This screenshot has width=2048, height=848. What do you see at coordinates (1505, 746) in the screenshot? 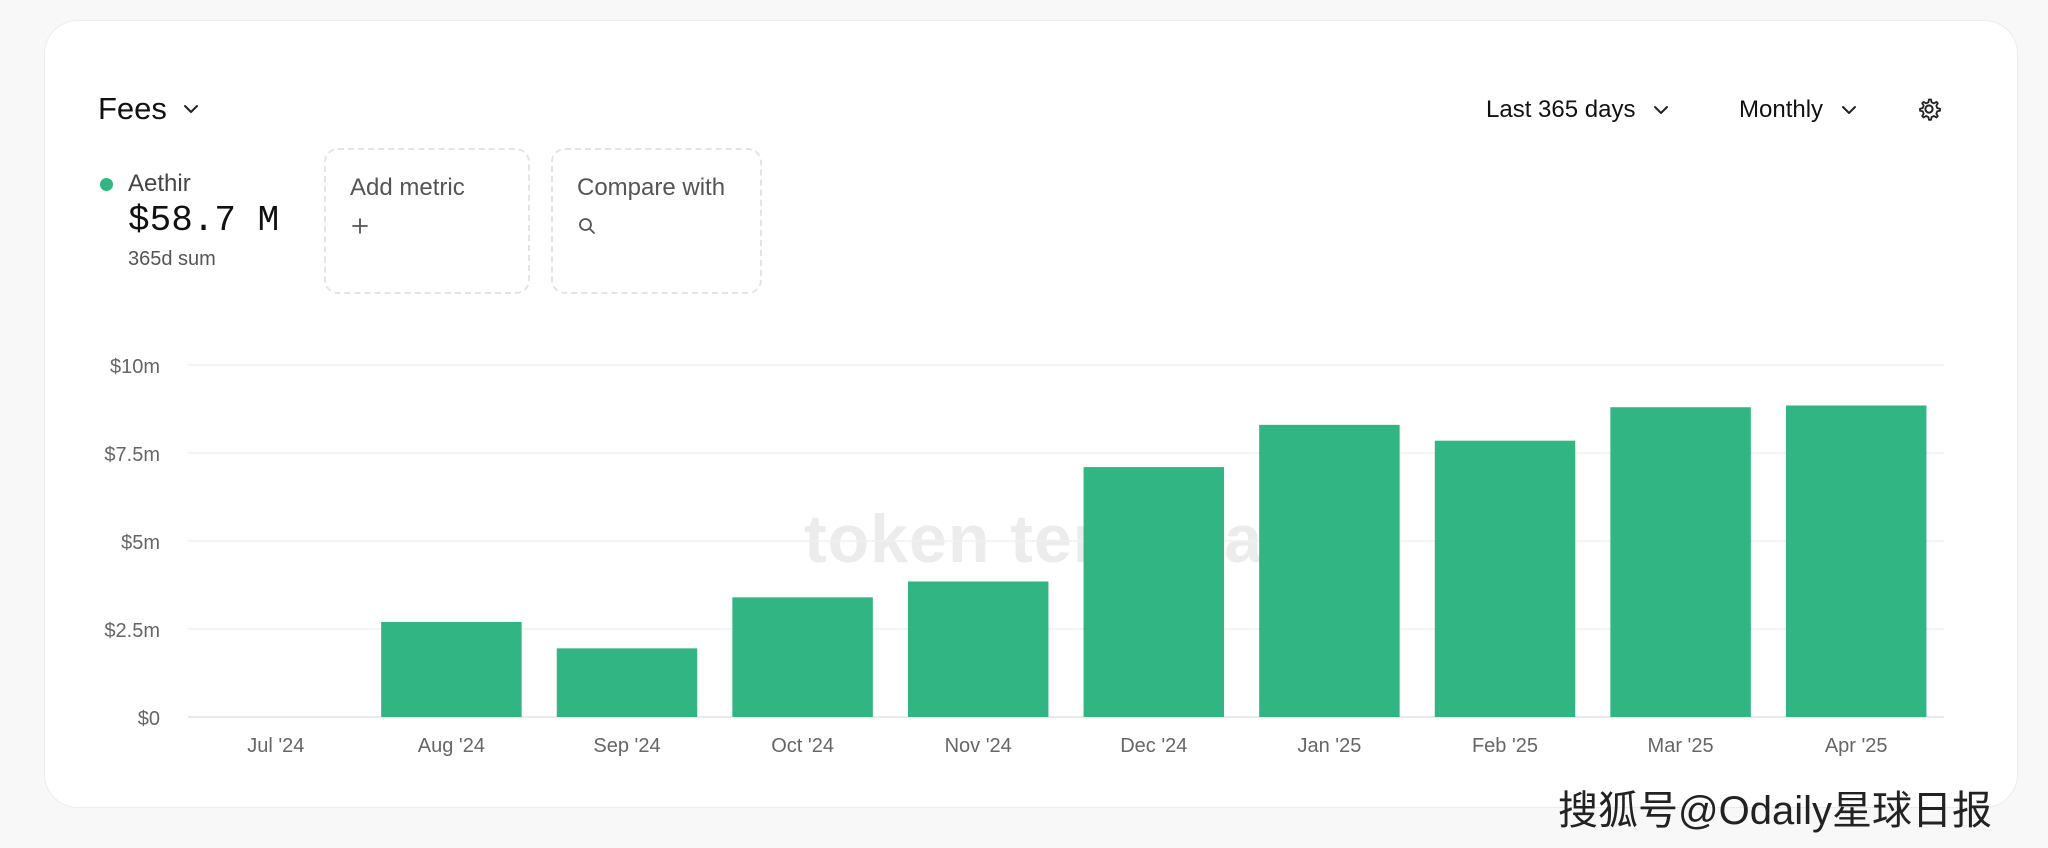
I see `x-tick-label: Feb '25` at bounding box center [1505, 746].